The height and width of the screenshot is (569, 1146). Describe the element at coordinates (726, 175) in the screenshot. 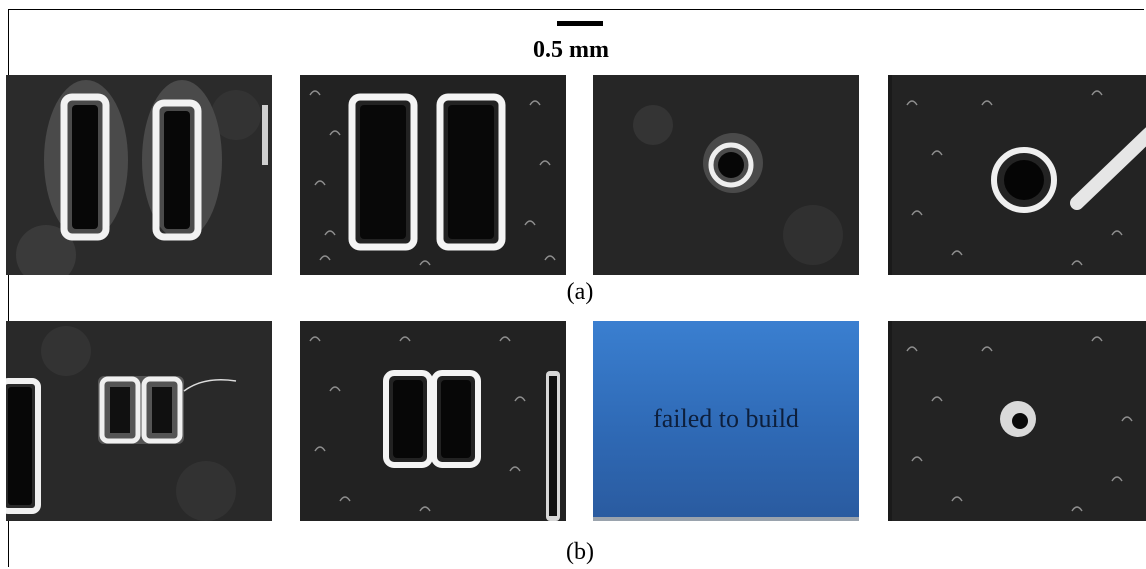

I see `micrograph-a3-round-hole` at that location.